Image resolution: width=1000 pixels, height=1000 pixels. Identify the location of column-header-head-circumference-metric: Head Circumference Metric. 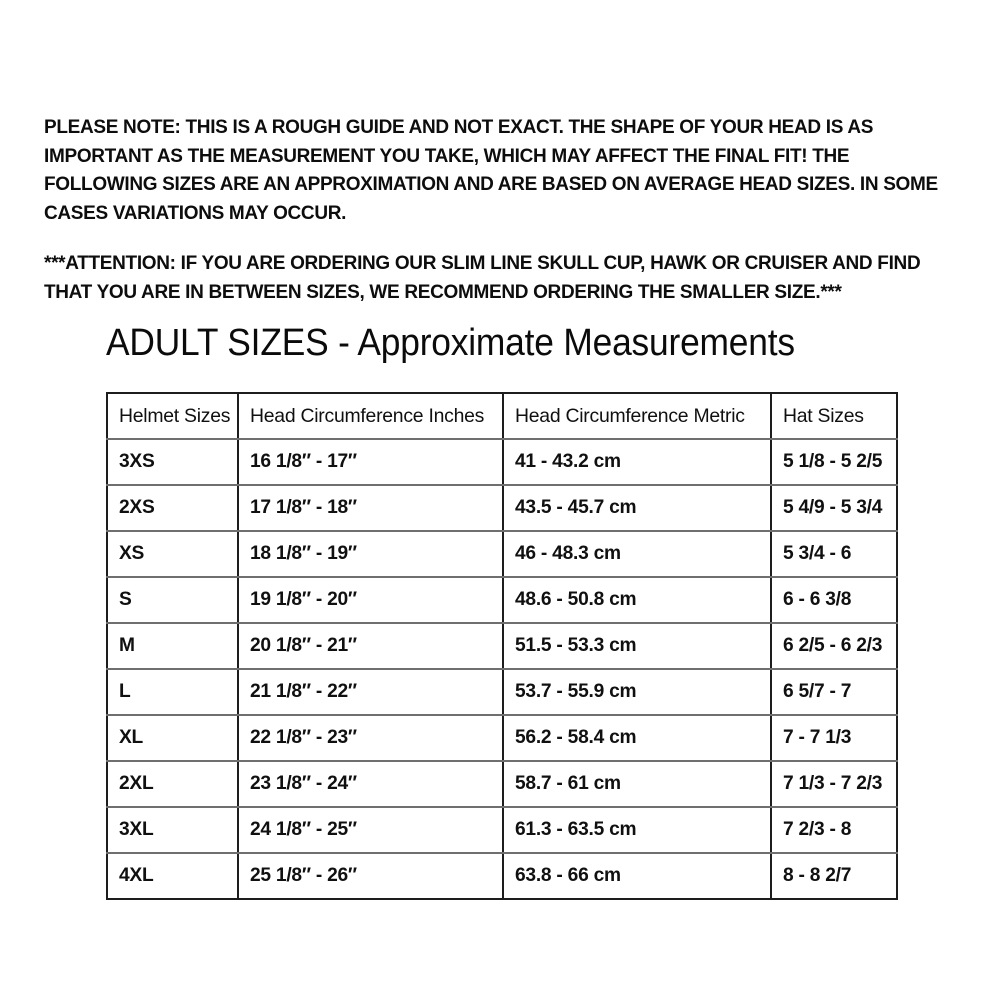
(636, 416).